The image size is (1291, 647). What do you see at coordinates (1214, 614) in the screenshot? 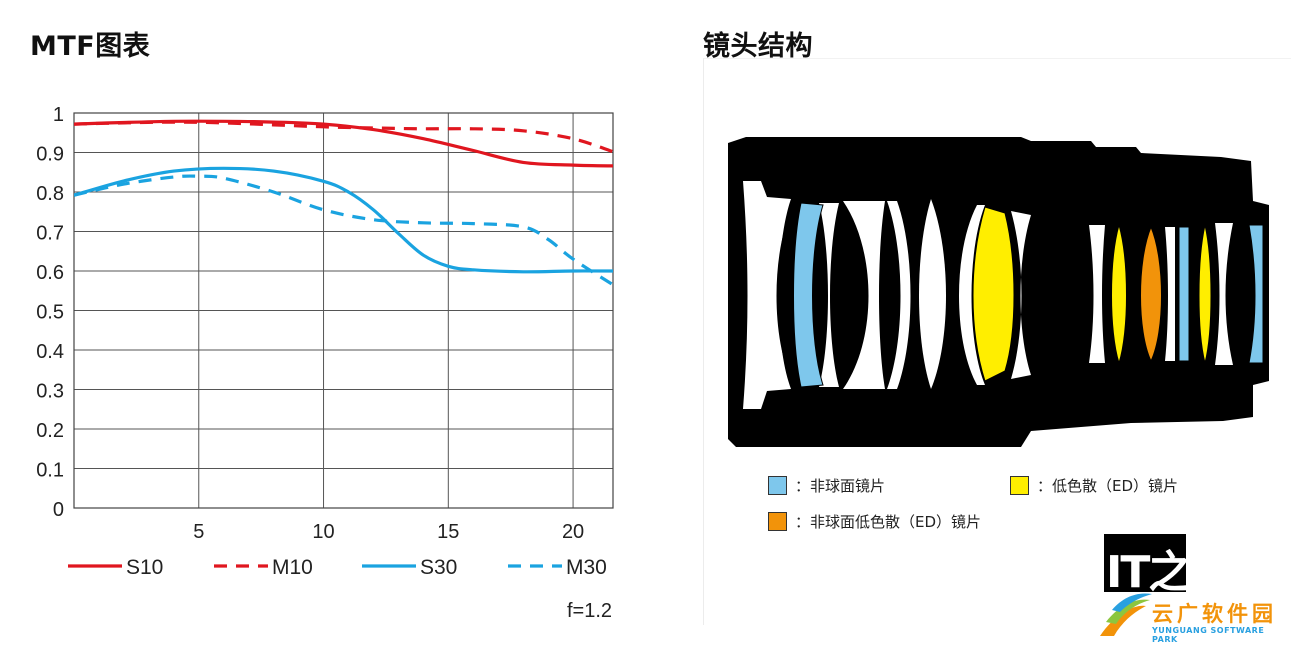
I see `watermark-cn-text: 云广软件园` at bounding box center [1214, 614].